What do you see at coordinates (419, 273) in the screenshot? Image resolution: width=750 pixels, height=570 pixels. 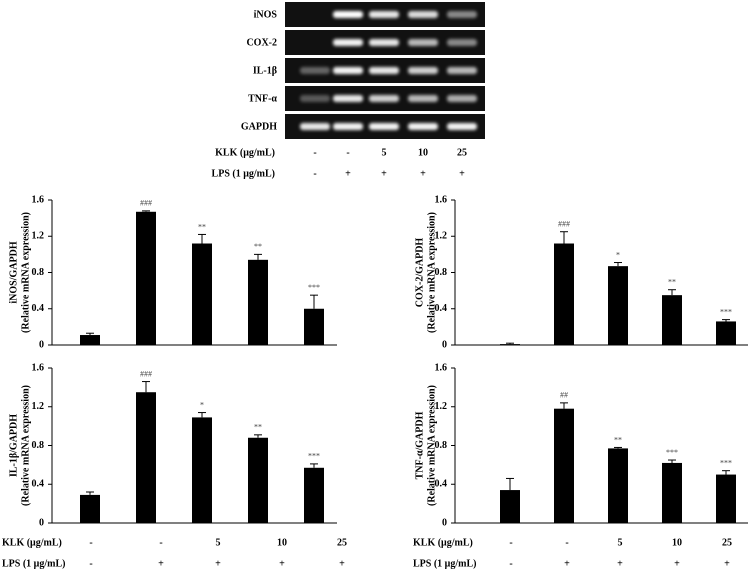 I see `y-axis-label: COX-2/GAPDH` at bounding box center [419, 273].